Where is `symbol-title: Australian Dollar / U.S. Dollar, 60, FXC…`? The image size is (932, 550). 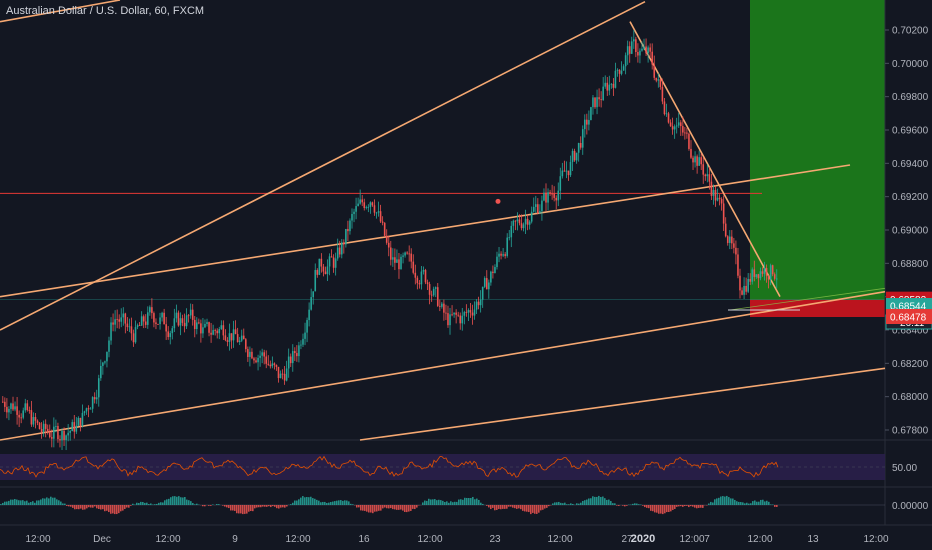 symbol-title: Australian Dollar / U.S. Dollar, 60, FXC… is located at coordinates (105, 11).